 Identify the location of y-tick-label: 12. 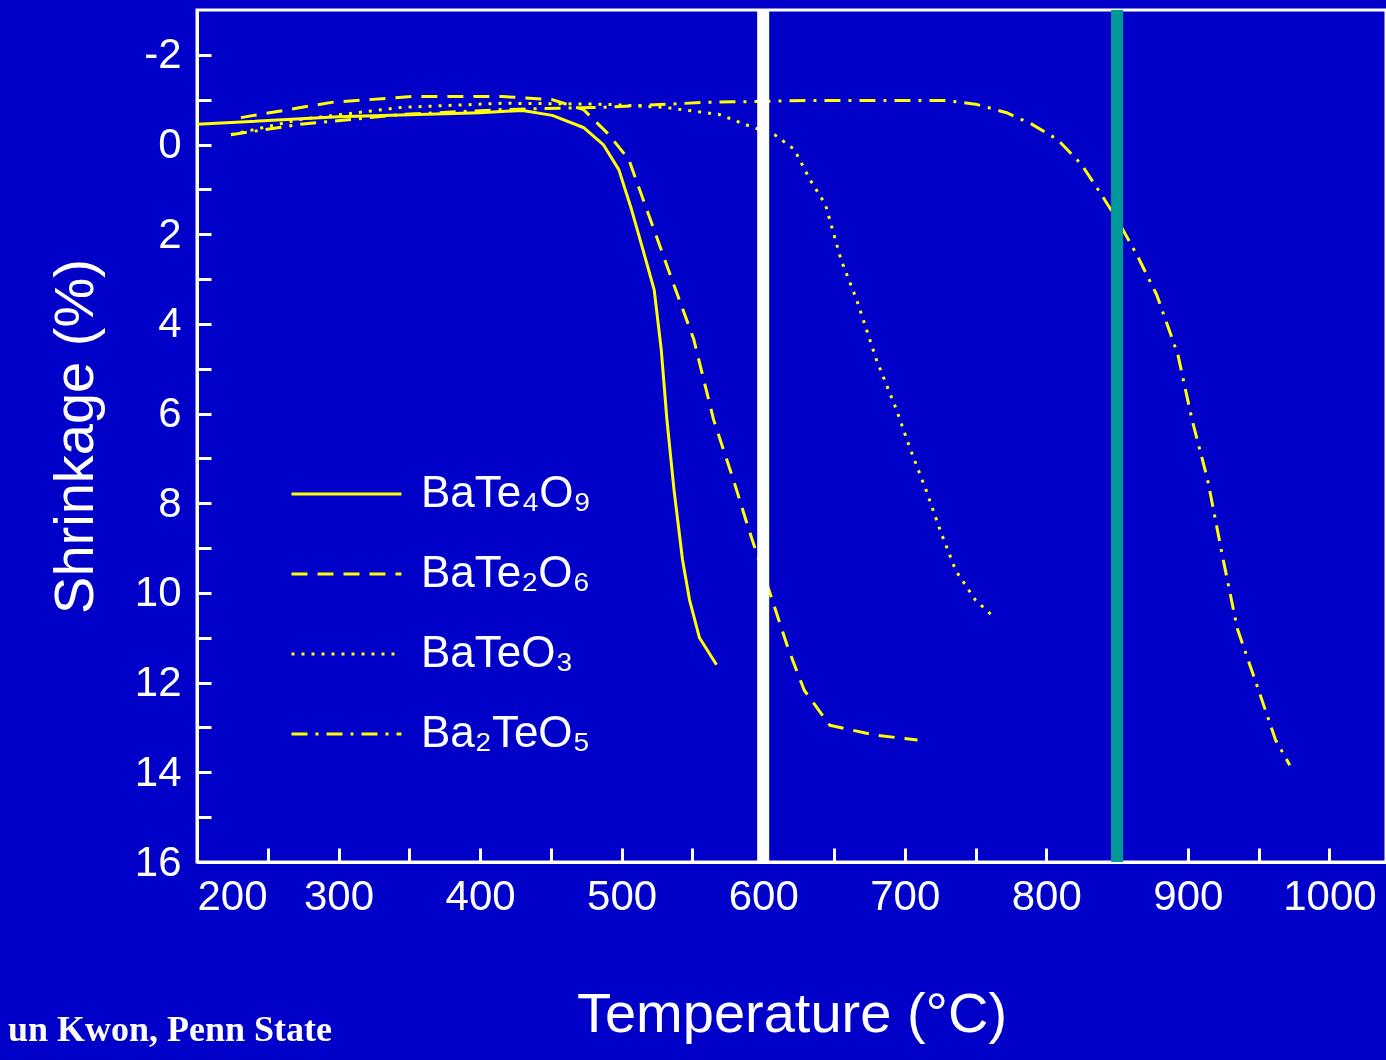
(158, 682).